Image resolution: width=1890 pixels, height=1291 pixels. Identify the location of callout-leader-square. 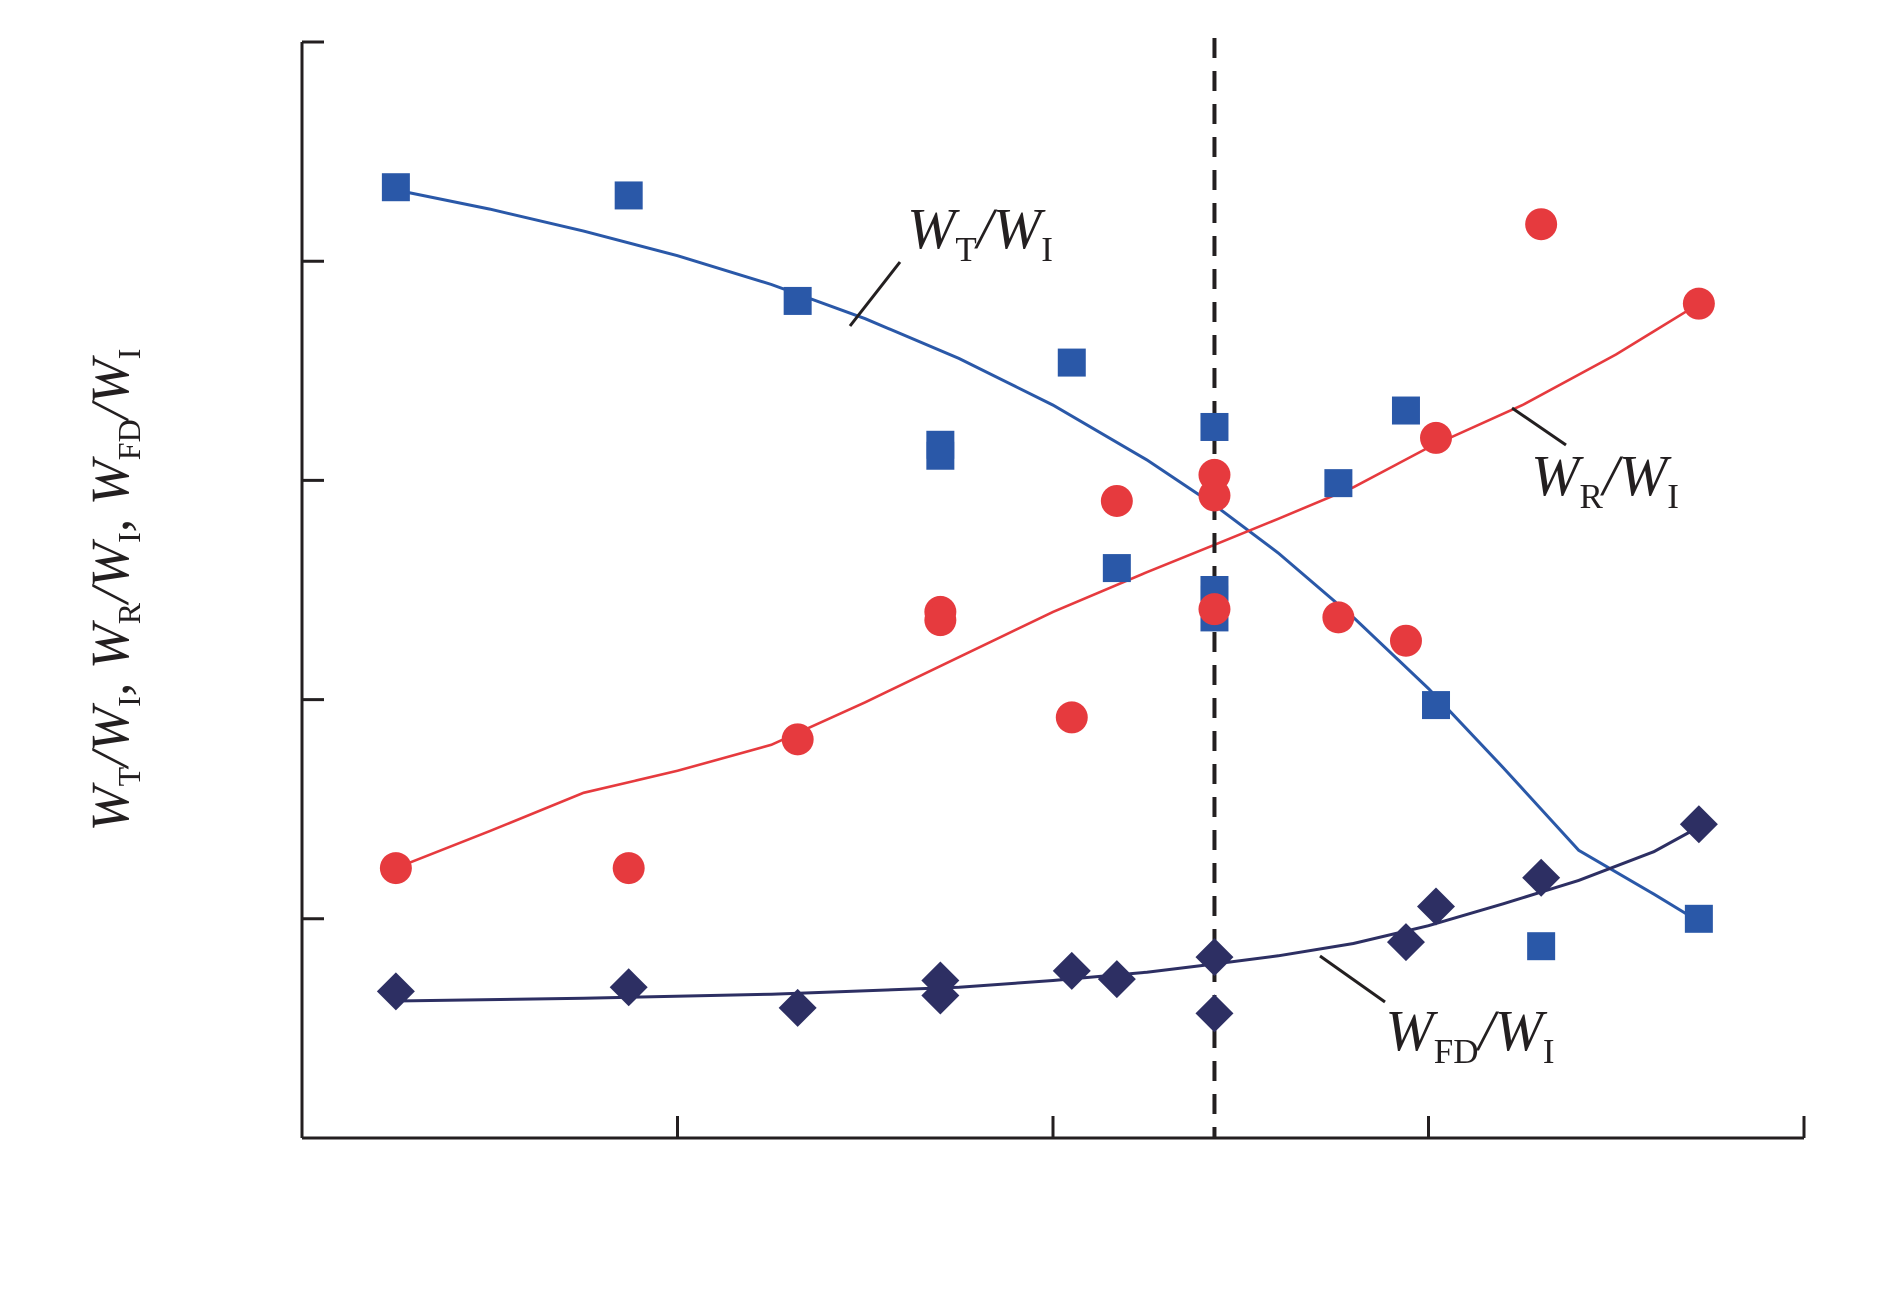
(875, 294).